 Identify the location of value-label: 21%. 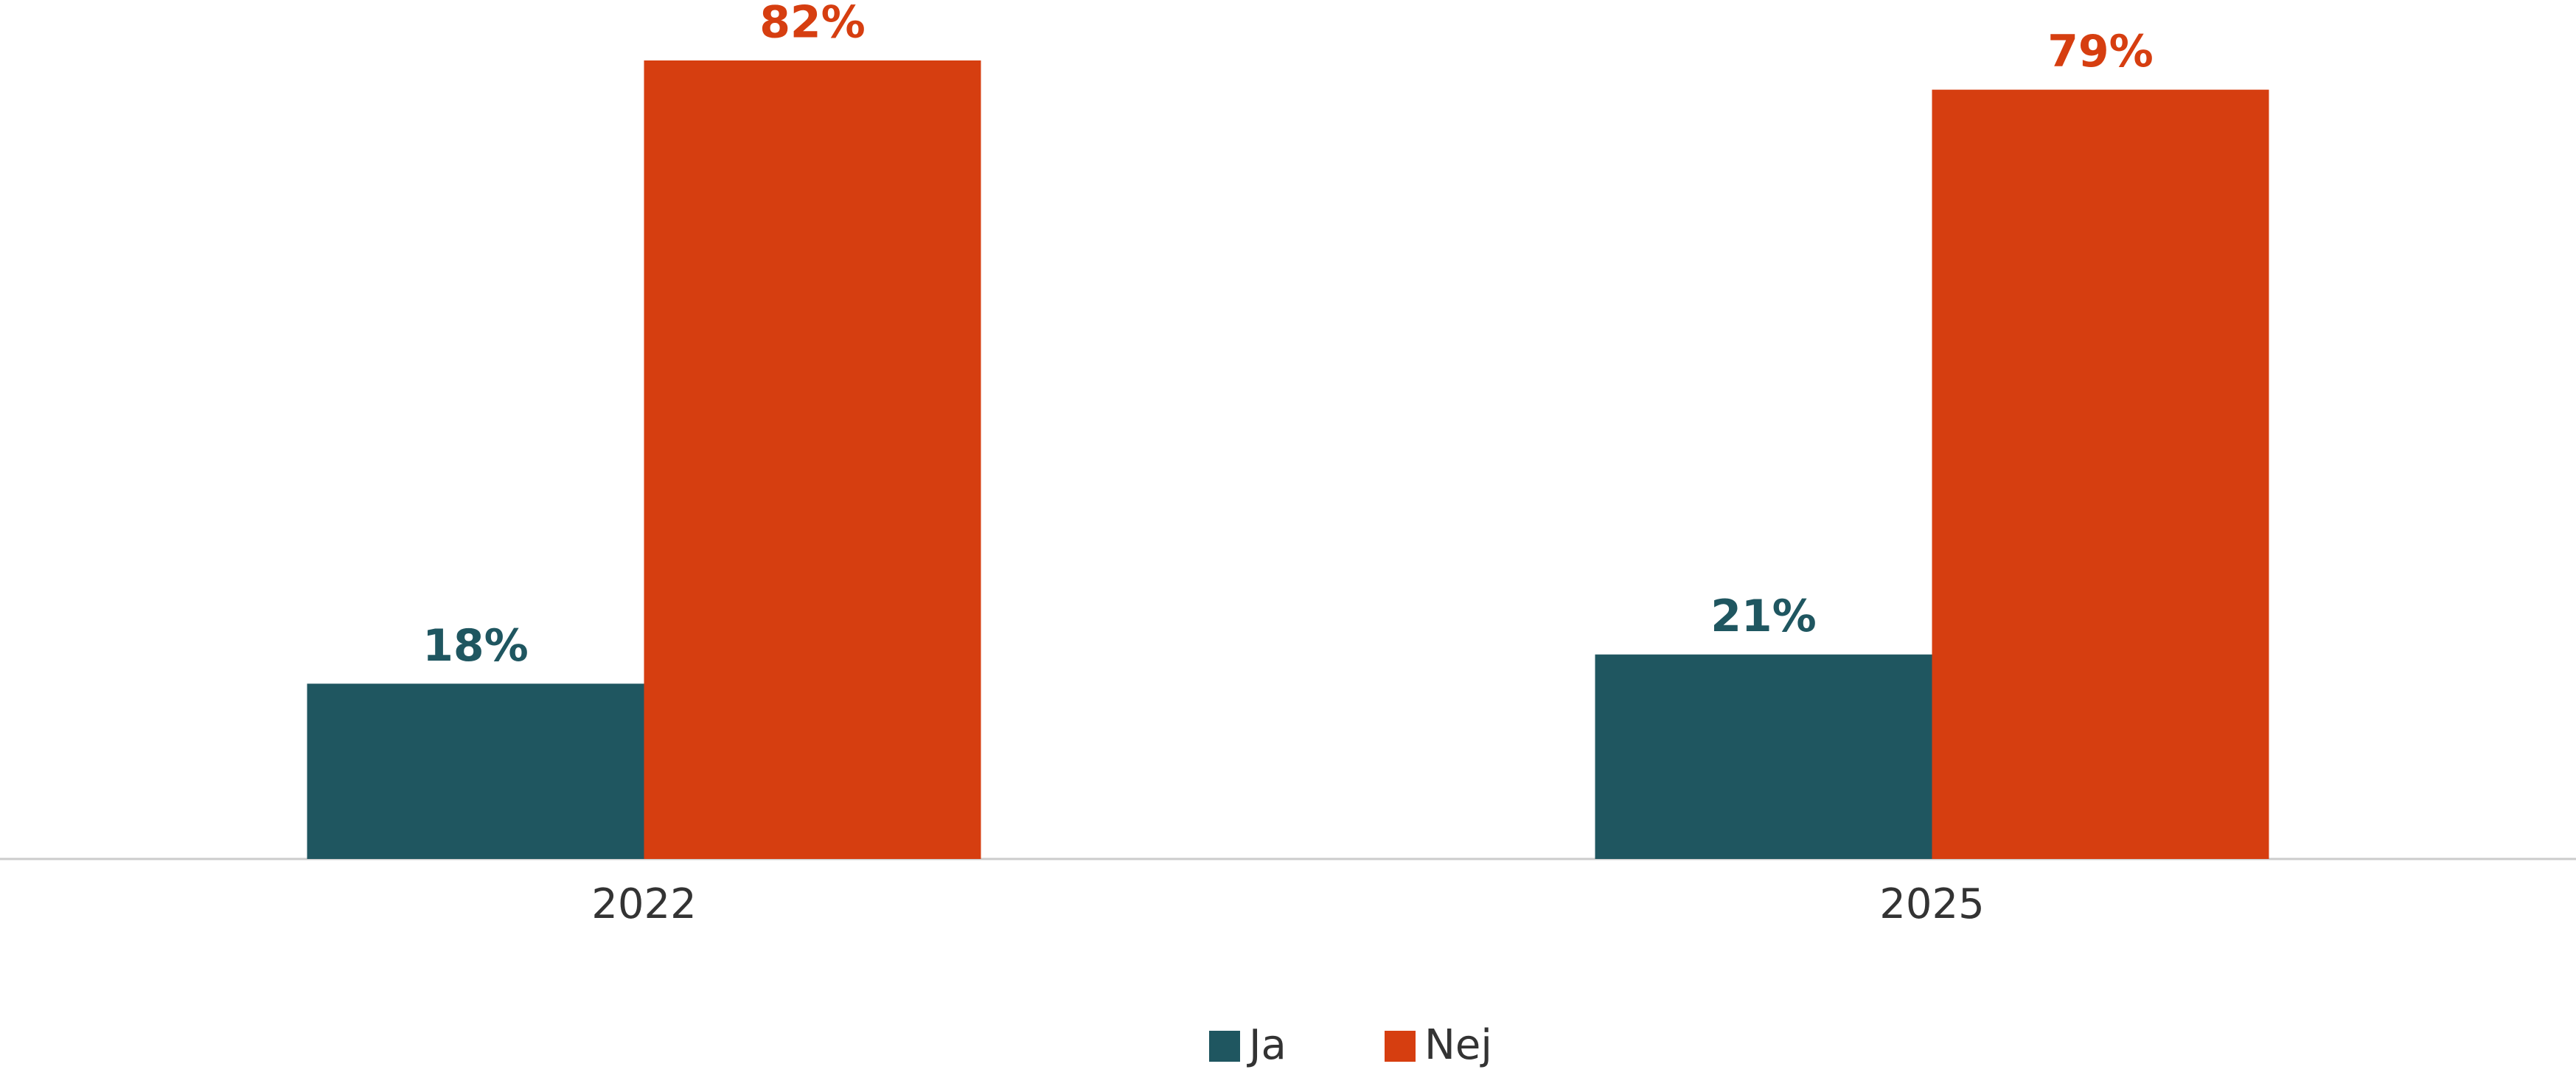
(1764, 616).